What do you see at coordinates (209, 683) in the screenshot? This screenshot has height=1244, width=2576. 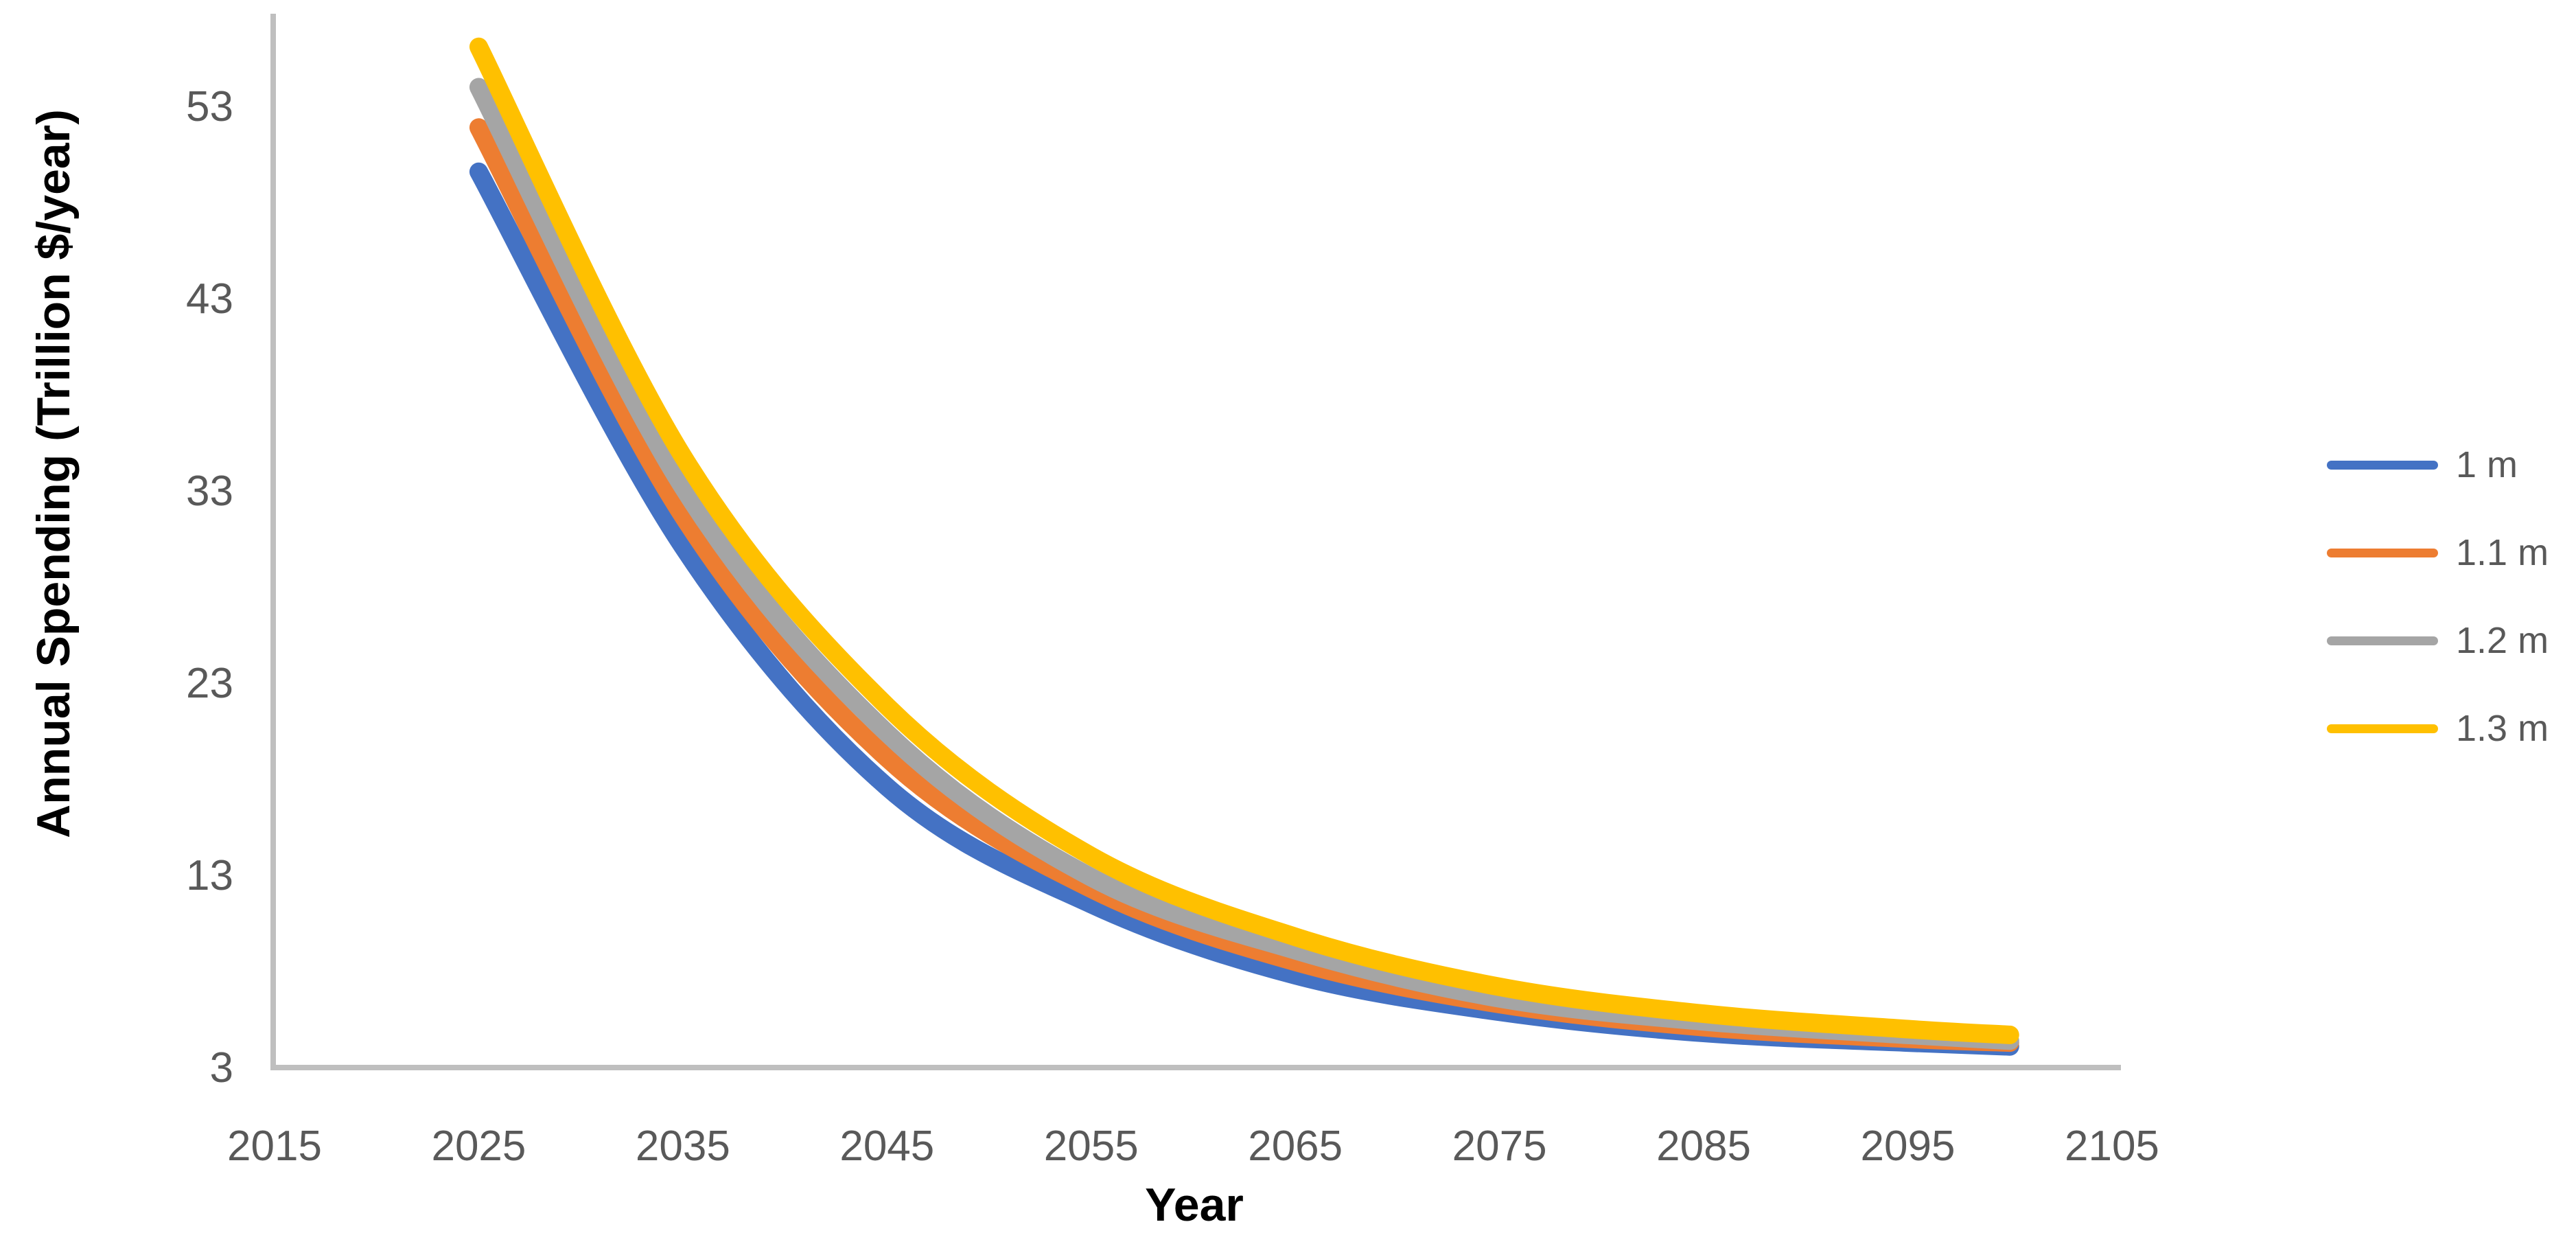 I see `y-tick-label: 23` at bounding box center [209, 683].